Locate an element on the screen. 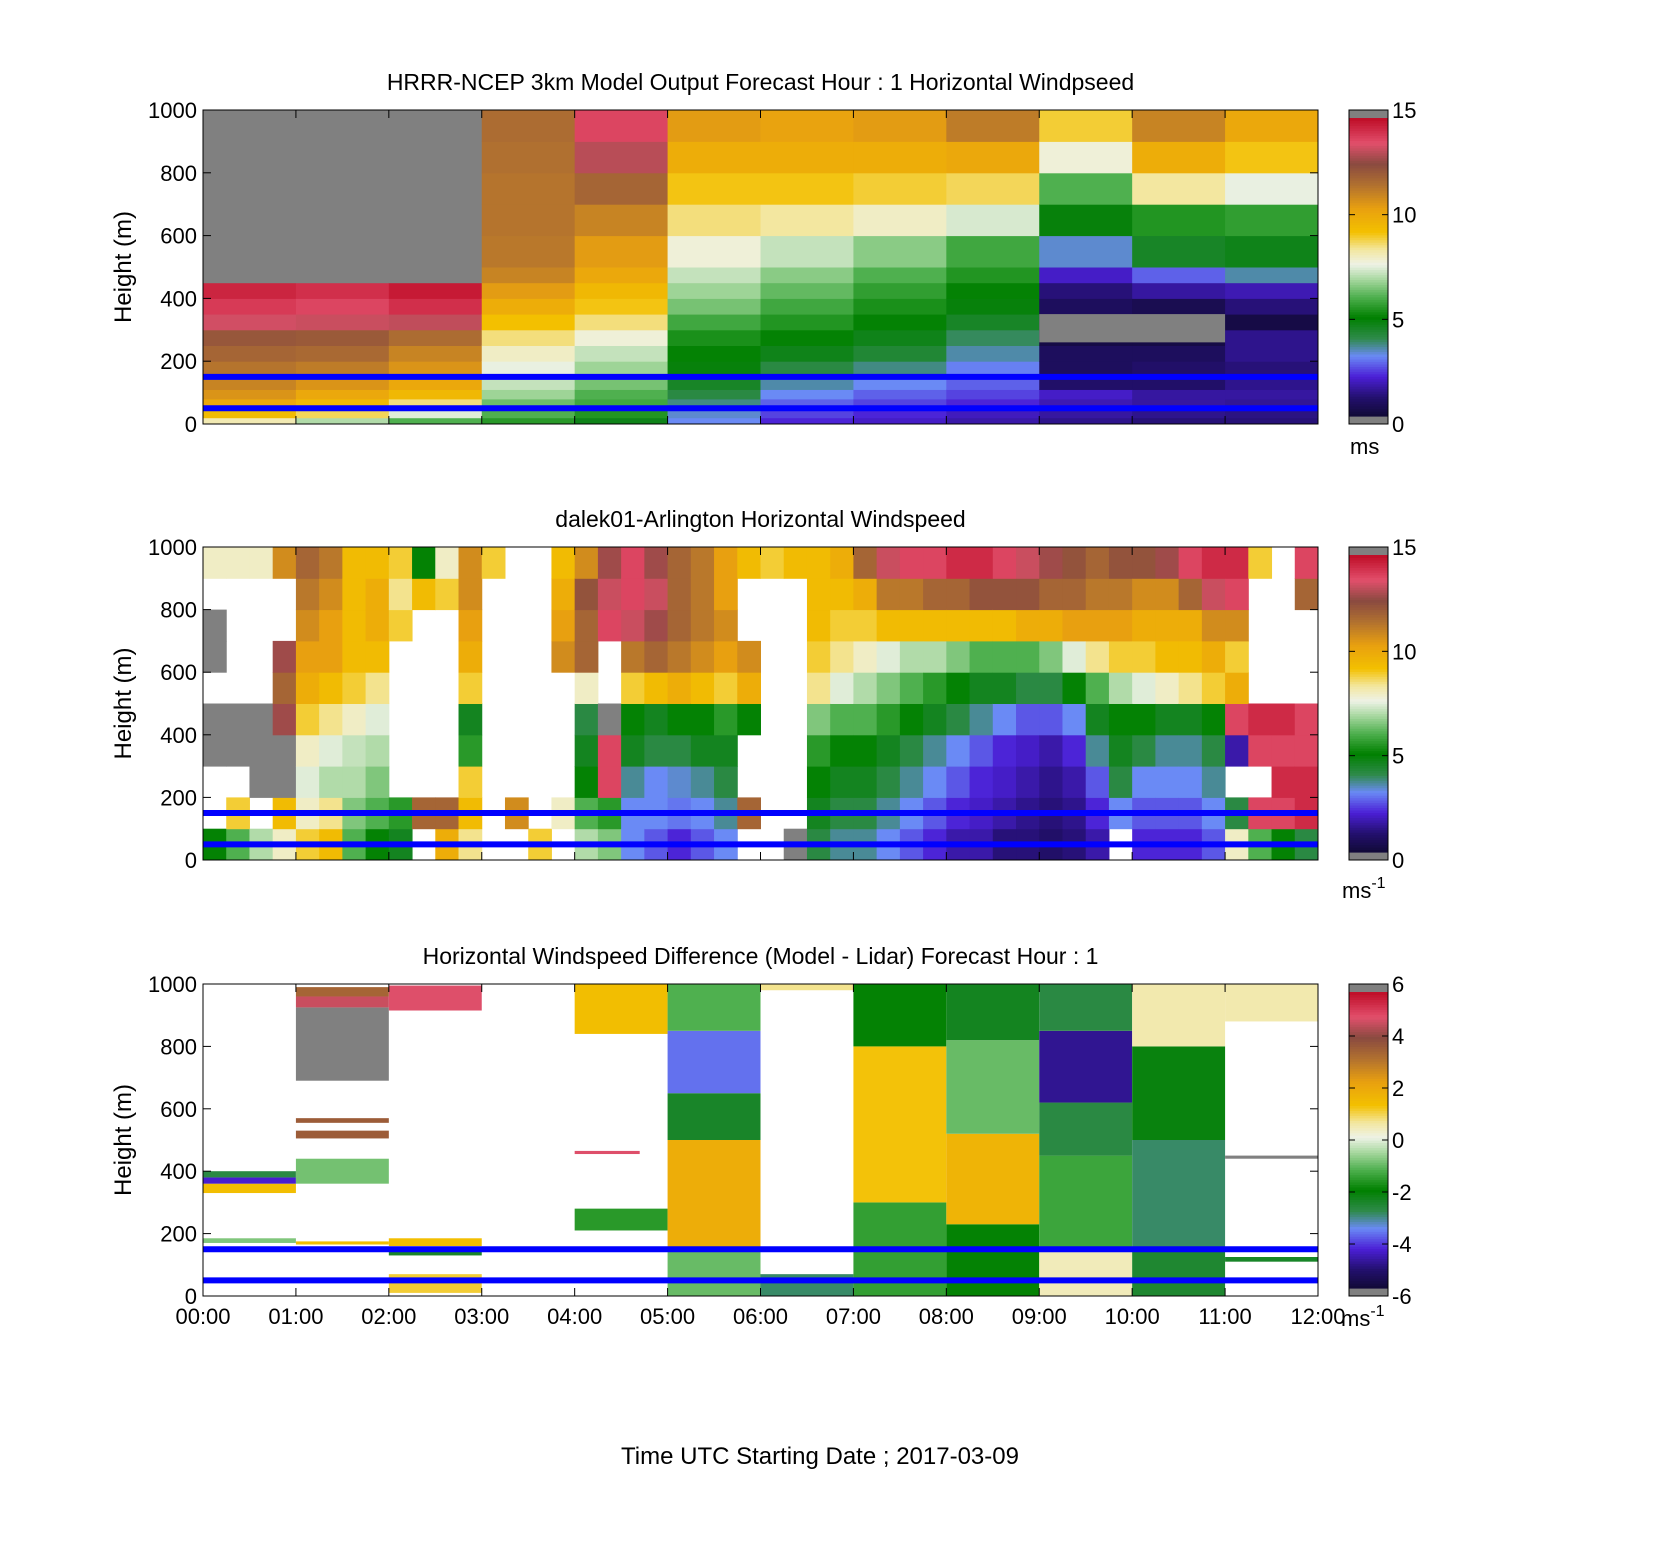  x-tick-label: 12:00 is located at coordinates (1317, 1316).